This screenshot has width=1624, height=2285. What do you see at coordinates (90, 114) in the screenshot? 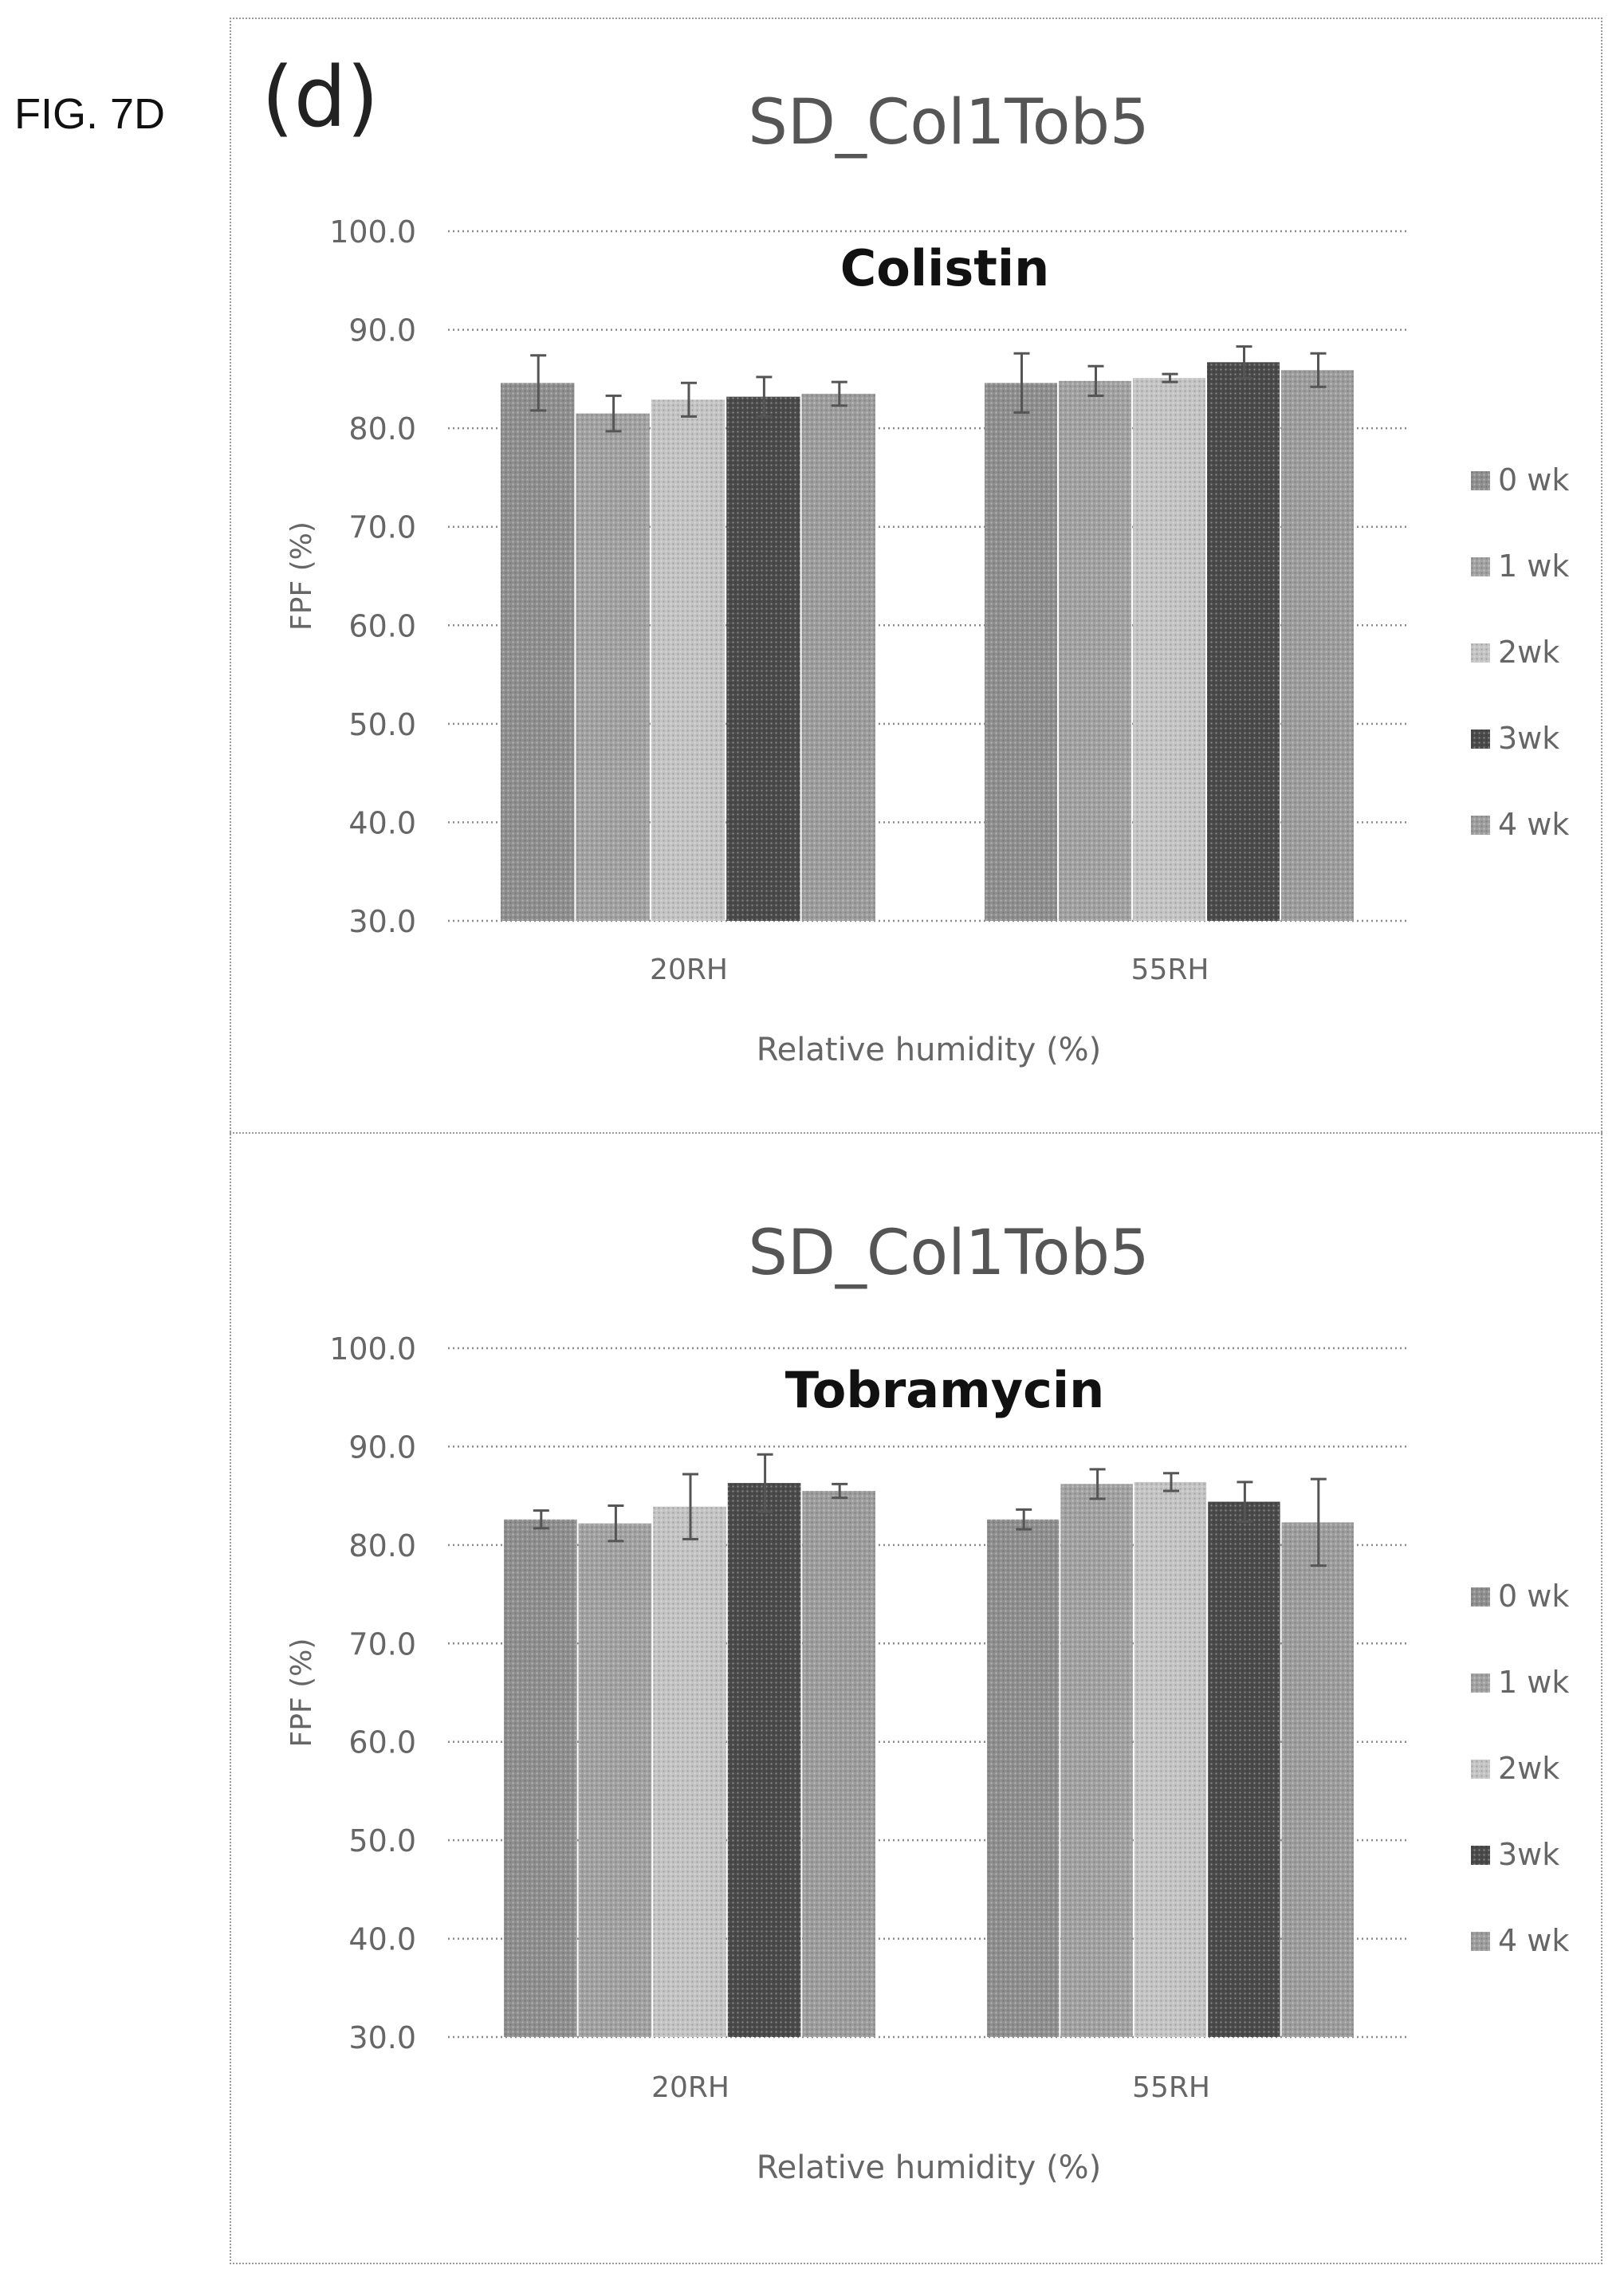
I see `figure-label: FIG. 7D` at bounding box center [90, 114].